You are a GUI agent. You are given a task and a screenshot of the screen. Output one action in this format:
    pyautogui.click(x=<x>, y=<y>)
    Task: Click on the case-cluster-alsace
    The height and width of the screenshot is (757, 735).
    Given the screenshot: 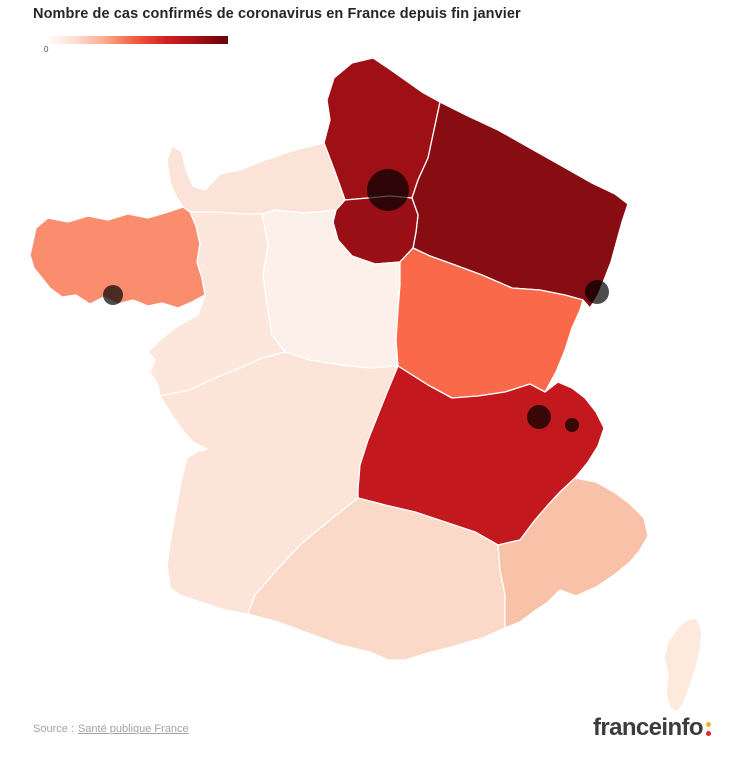 What is the action you would take?
    pyautogui.click(x=597, y=292)
    